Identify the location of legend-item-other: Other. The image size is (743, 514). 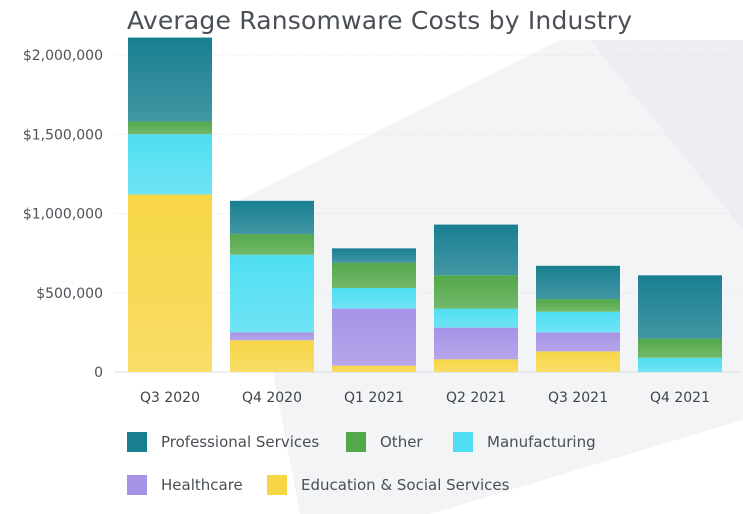
(384, 442).